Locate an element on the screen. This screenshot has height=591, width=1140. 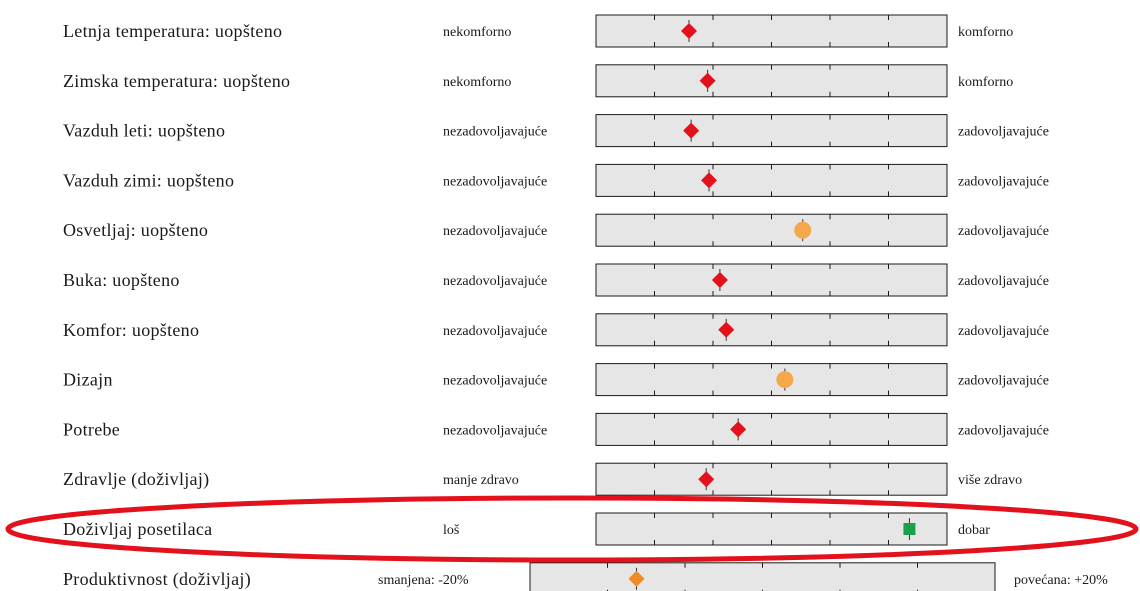
chart-row: Doživljaj posetilaca loš dobar is located at coordinates (526, 529).